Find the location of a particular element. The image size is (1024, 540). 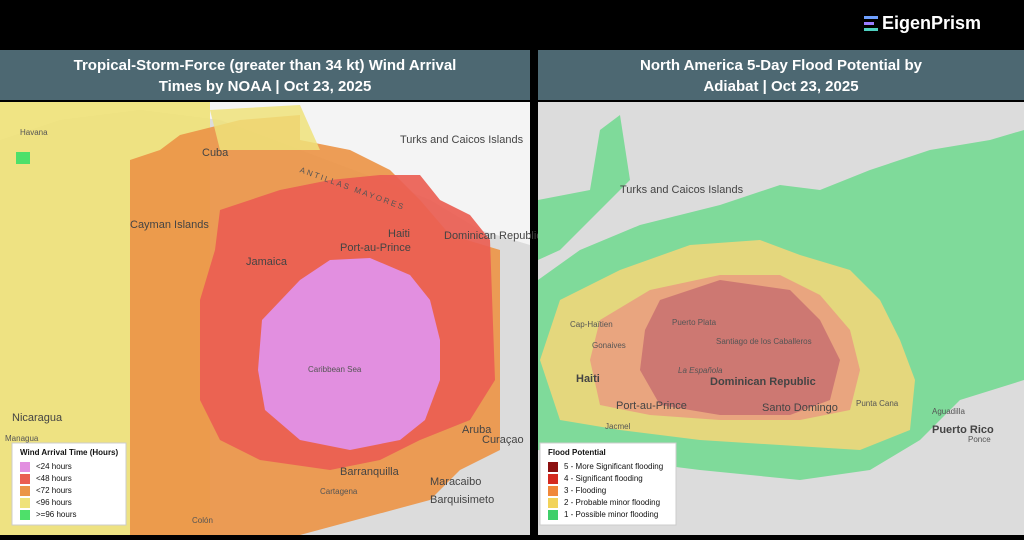

place-label: Cuba is located at coordinates (215, 153).